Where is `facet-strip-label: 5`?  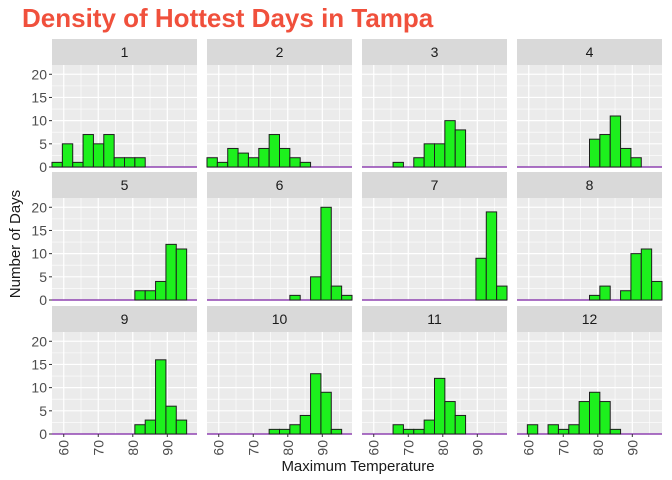
facet-strip-label: 5 is located at coordinates (125, 185).